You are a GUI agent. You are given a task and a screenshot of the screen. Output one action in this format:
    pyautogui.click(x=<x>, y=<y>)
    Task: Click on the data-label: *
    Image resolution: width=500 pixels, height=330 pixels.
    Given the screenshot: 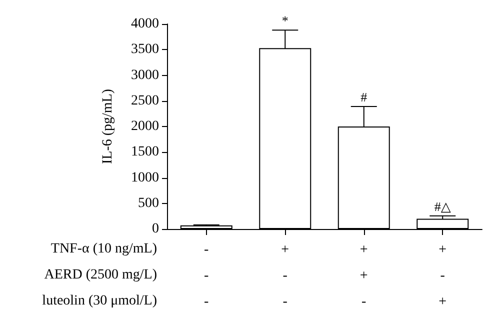 What is the action you would take?
    pyautogui.click(x=285, y=20)
    